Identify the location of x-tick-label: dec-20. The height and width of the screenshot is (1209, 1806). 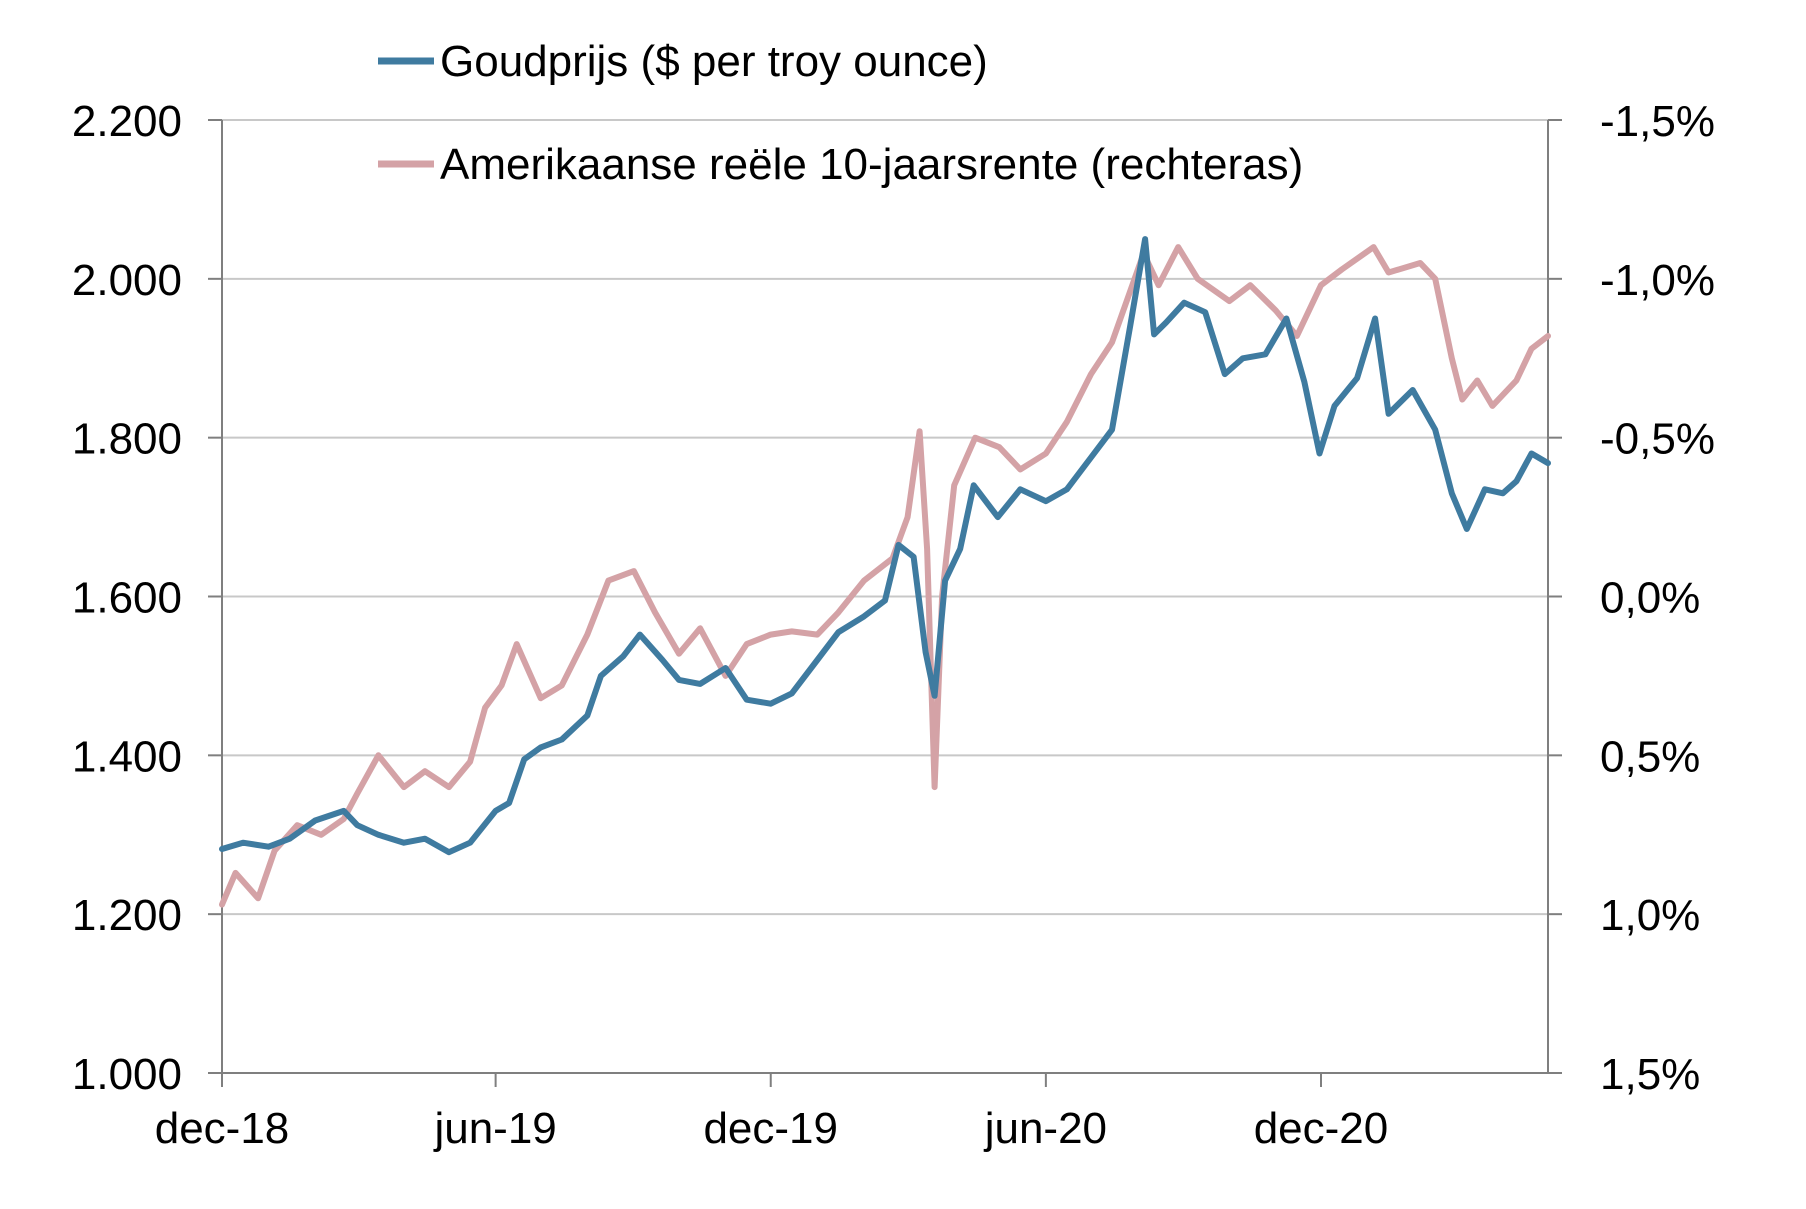
(1321, 1128).